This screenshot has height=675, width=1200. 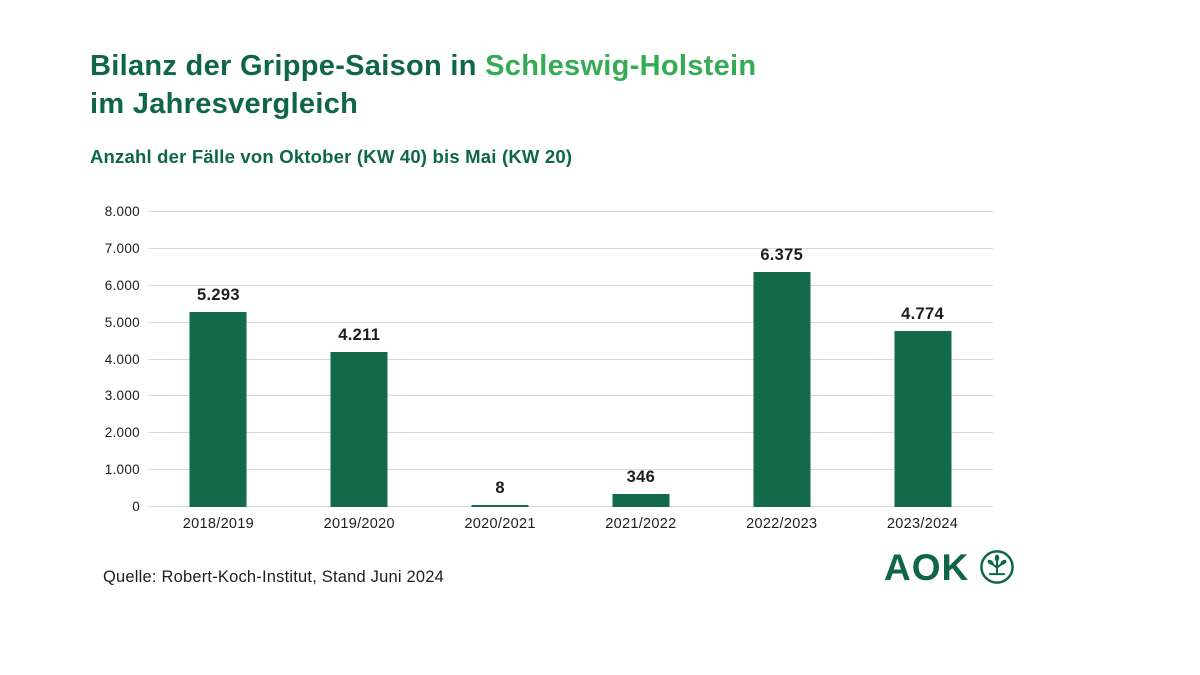 What do you see at coordinates (122, 470) in the screenshot?
I see `y-axis-tick-label: 1.000` at bounding box center [122, 470].